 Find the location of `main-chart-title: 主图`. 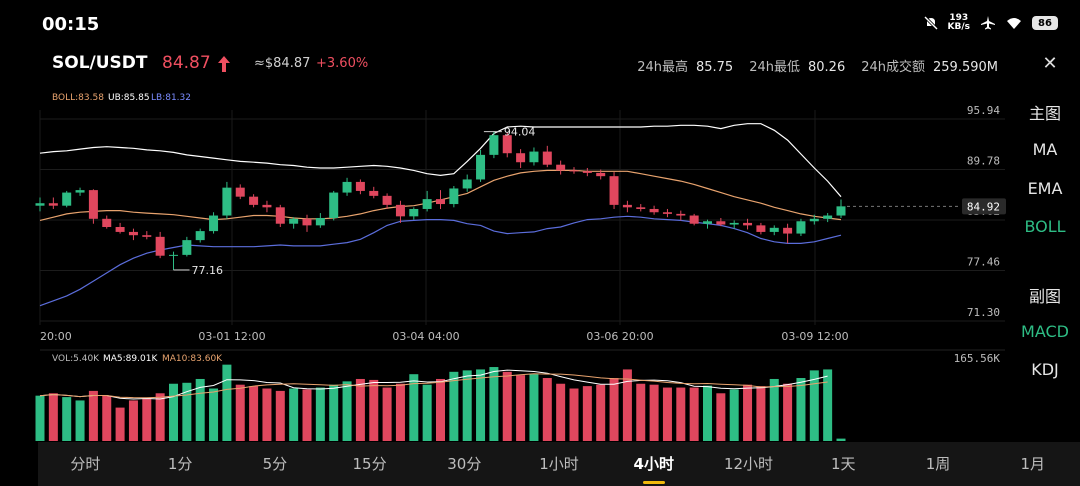

main-chart-title: 主图 is located at coordinates (1044, 113).